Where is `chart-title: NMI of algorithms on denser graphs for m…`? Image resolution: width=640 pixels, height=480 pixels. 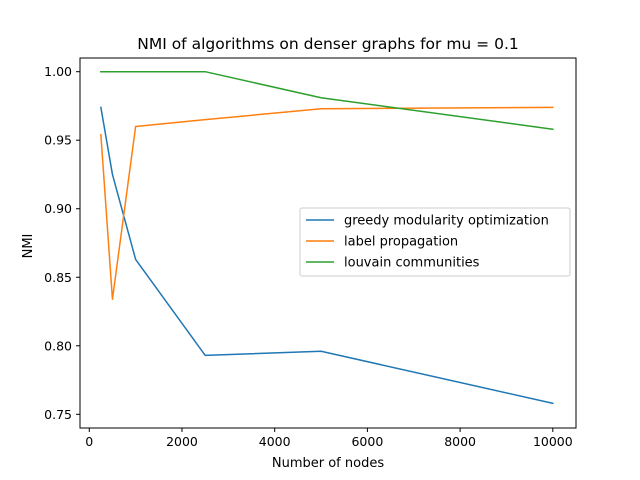 chart-title: NMI of algorithms on denser graphs for m… is located at coordinates (328, 44).